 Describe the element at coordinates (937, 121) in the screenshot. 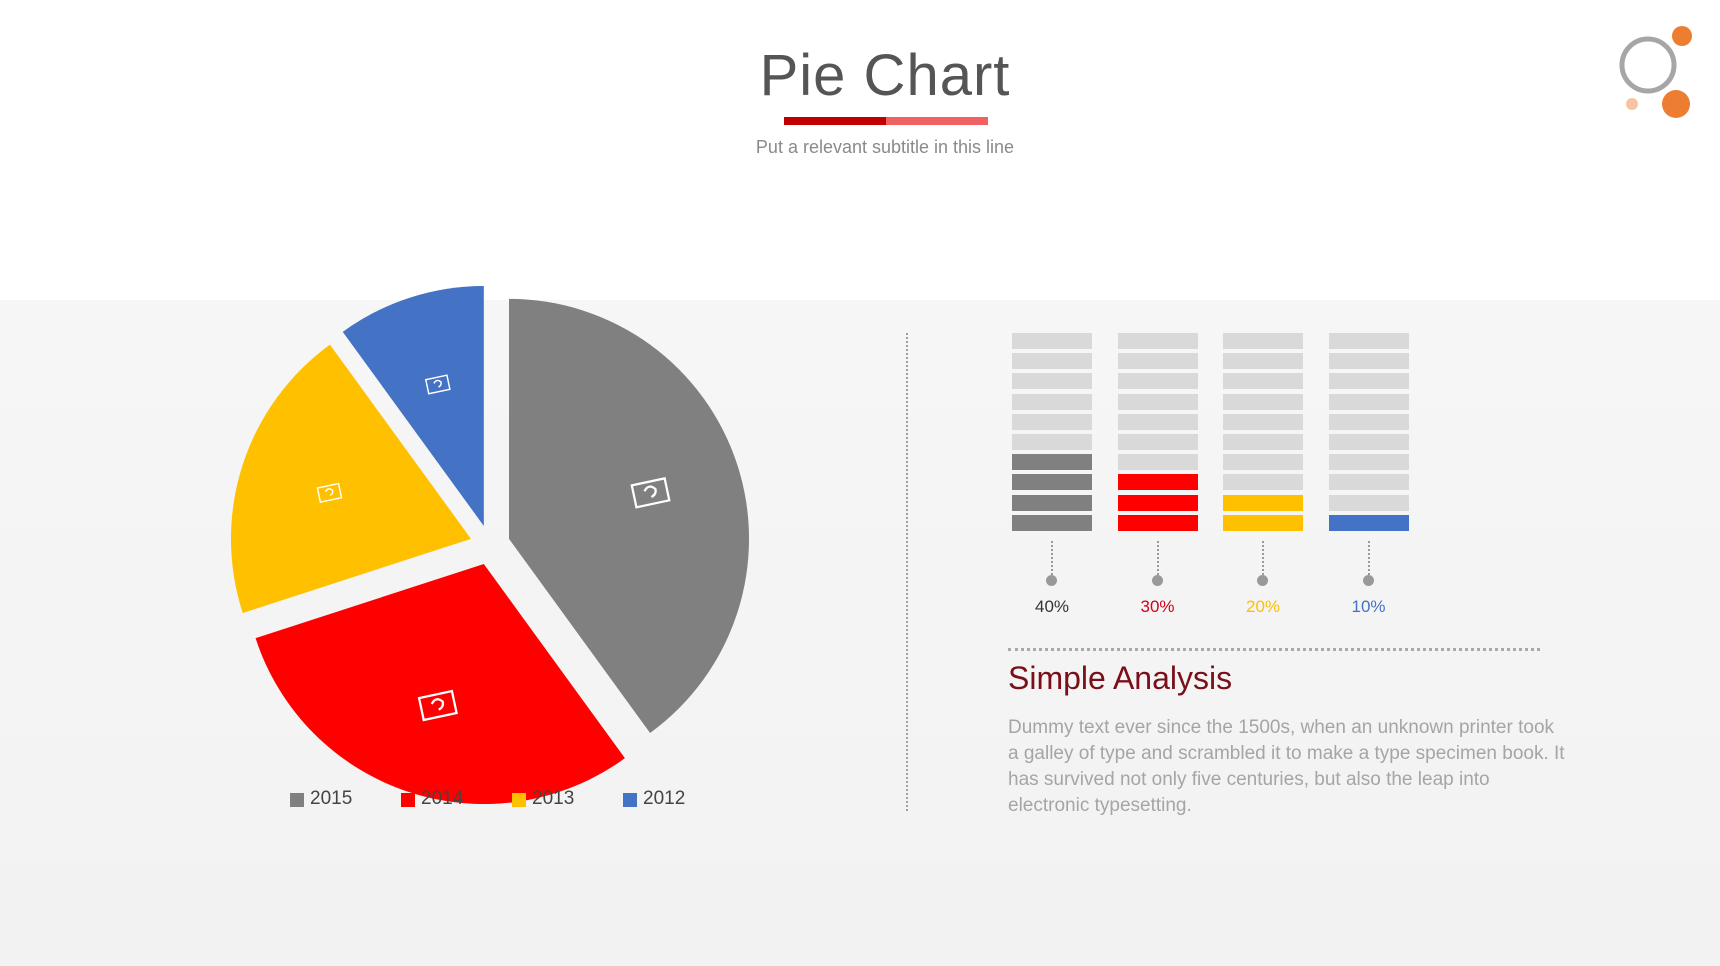

I see `title-underline-light` at that location.